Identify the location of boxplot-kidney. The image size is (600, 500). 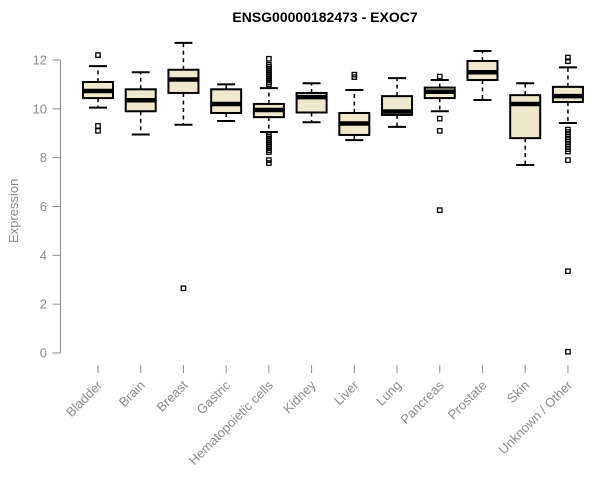
(311, 103).